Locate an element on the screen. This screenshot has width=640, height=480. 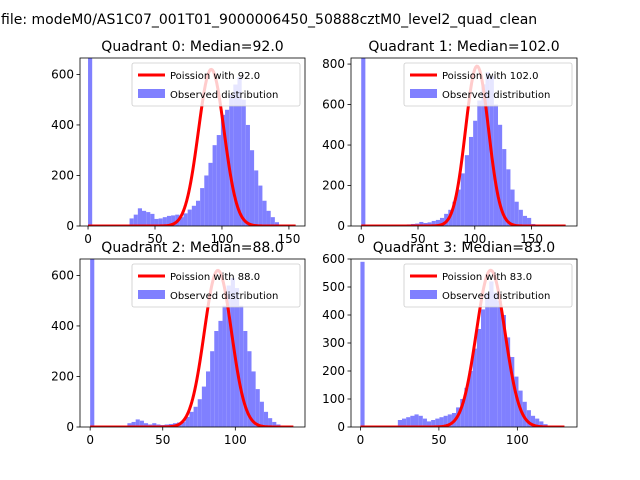
legend: Poission with 92.0 Observed distribution is located at coordinates (216, 84).